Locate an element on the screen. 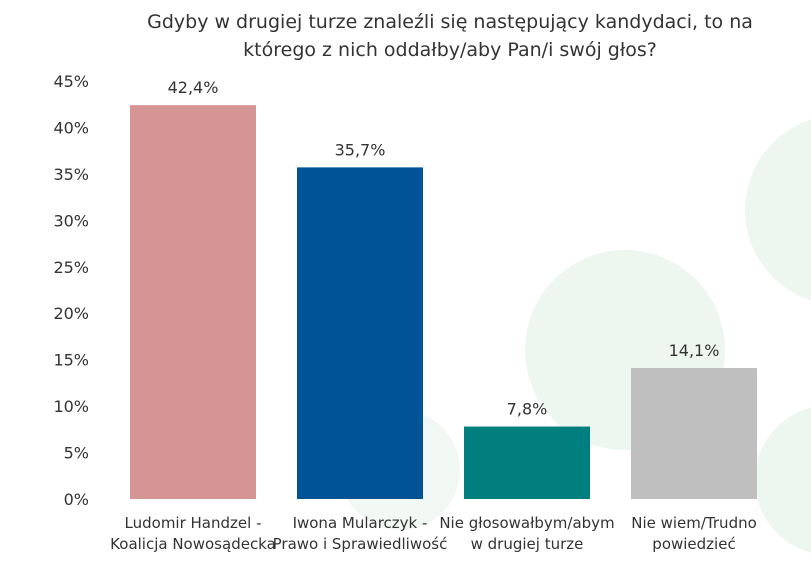  x-category-label: Ludomir Handzel - is located at coordinates (193, 523).